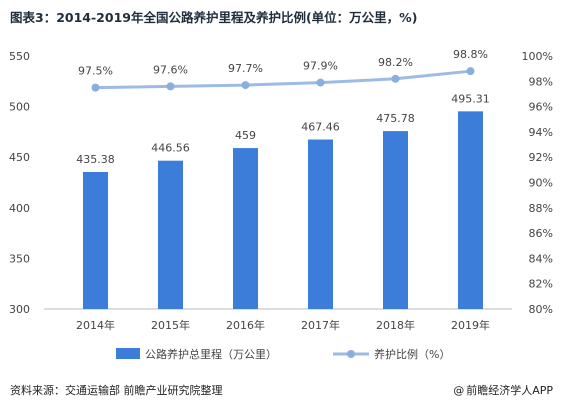 The height and width of the screenshot is (408, 563). Describe the element at coordinates (170, 69) in the screenshot. I see `ratio-value-label: 97.6%` at that location.